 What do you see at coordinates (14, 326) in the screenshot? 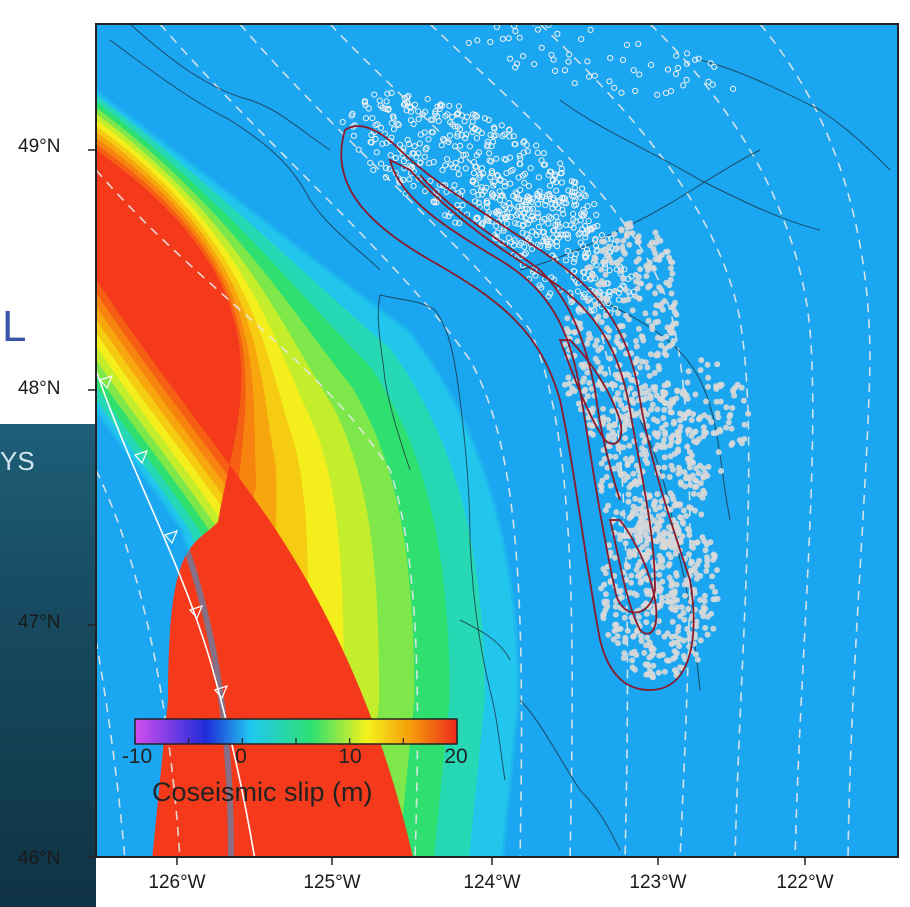
I see `slide-text-fragment-1: L` at bounding box center [14, 326].